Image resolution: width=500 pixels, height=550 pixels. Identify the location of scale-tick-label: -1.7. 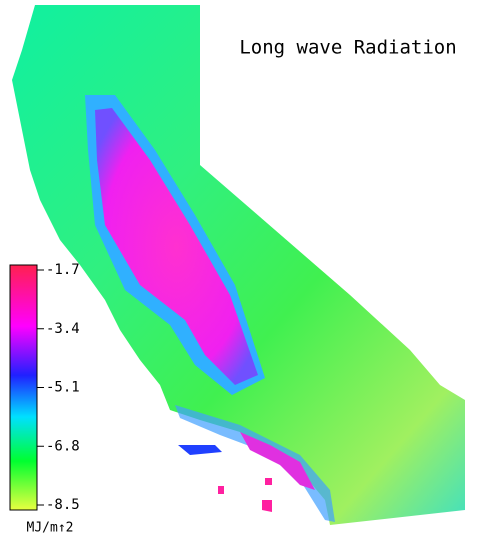
(63, 270).